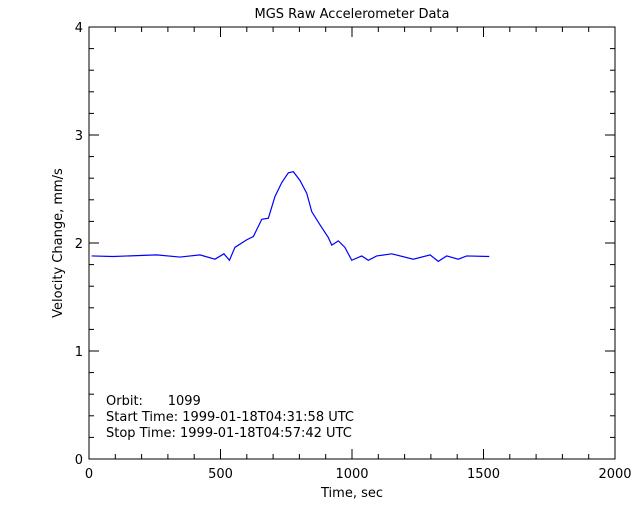 The height and width of the screenshot is (516, 640). I want to click on annotation-stop-time: Stop Time: 1999-01-18T04:57:42 UTC, so click(229, 433).